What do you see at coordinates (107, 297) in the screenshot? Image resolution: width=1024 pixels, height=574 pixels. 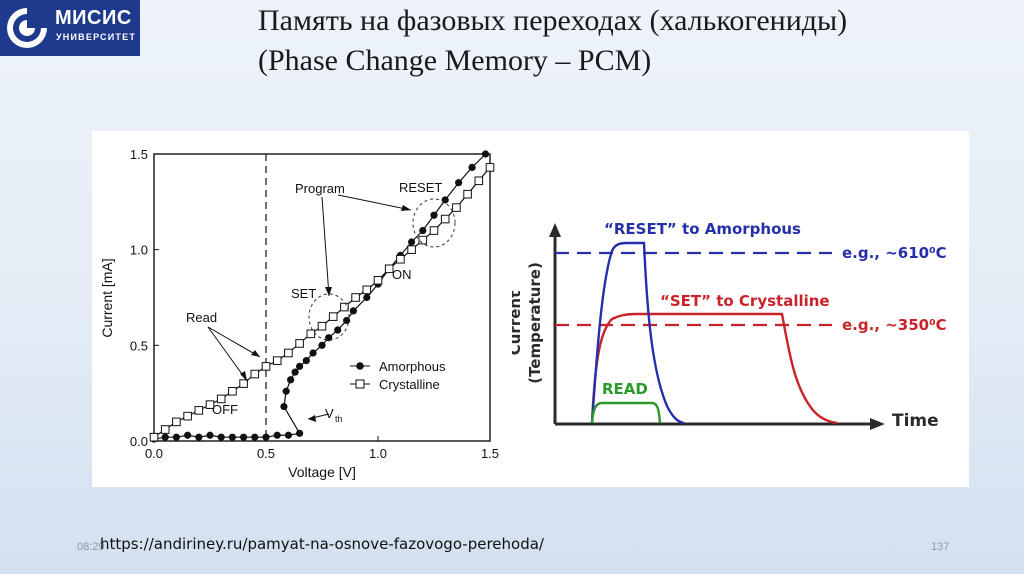 I see `iv-ylabel: Current [mA]` at bounding box center [107, 297].